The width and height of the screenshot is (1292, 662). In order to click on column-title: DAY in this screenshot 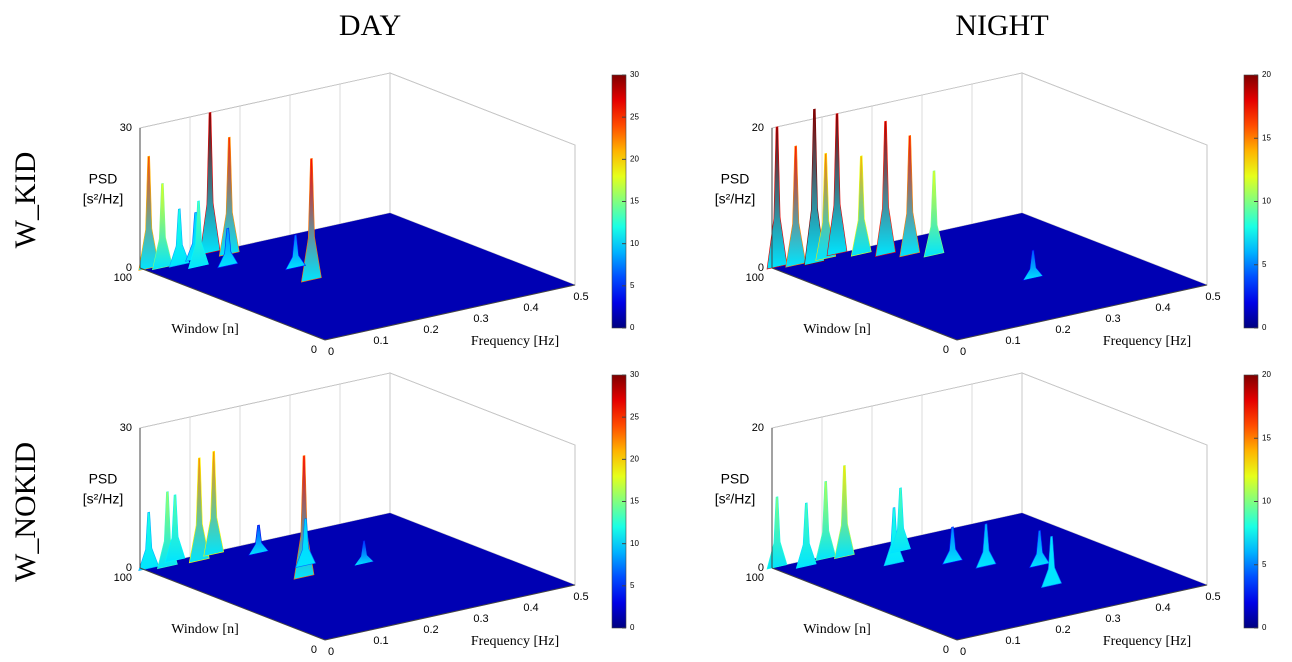, I will do `click(370, 25)`.